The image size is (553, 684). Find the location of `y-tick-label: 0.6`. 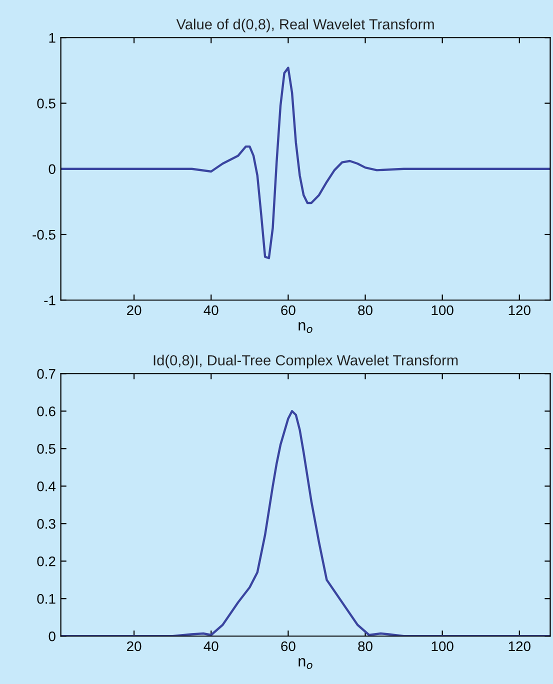

y-tick-label: 0.6 is located at coordinates (46, 411).